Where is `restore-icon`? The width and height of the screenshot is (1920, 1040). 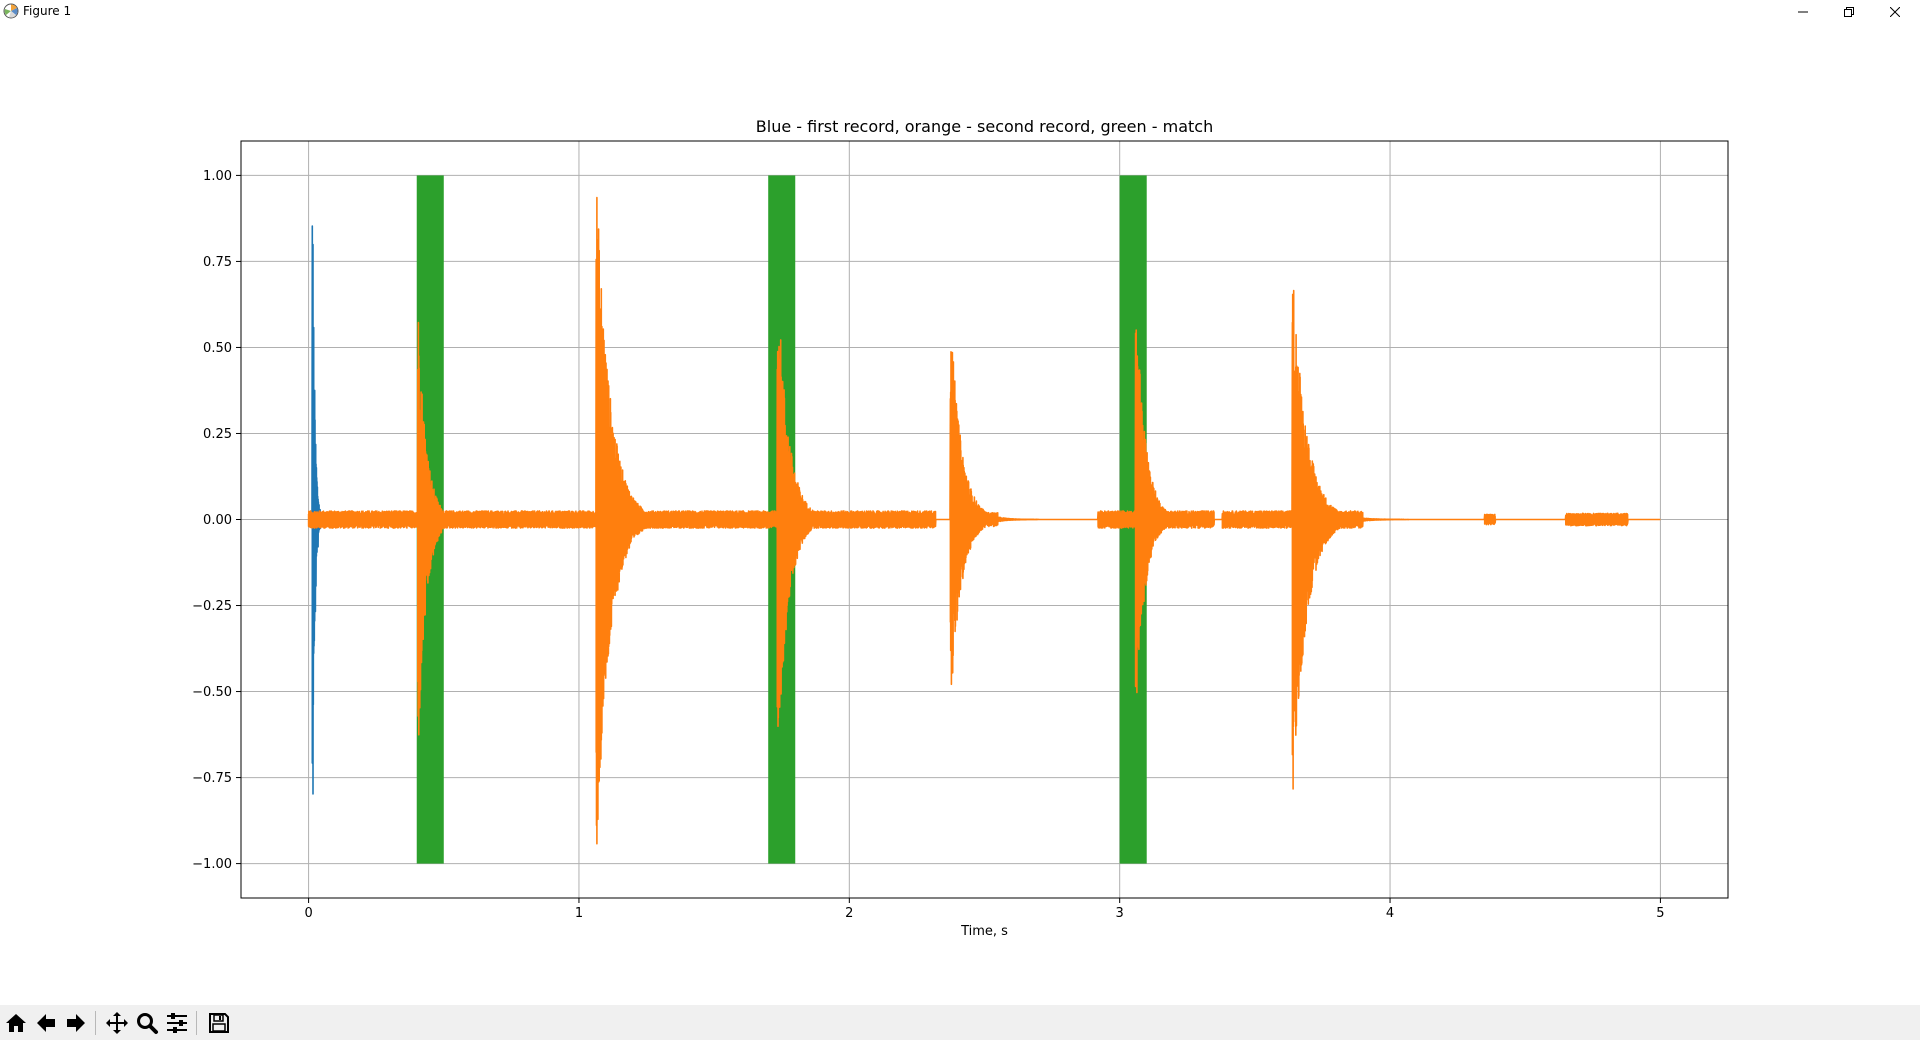 restore-icon is located at coordinates (1849, 12).